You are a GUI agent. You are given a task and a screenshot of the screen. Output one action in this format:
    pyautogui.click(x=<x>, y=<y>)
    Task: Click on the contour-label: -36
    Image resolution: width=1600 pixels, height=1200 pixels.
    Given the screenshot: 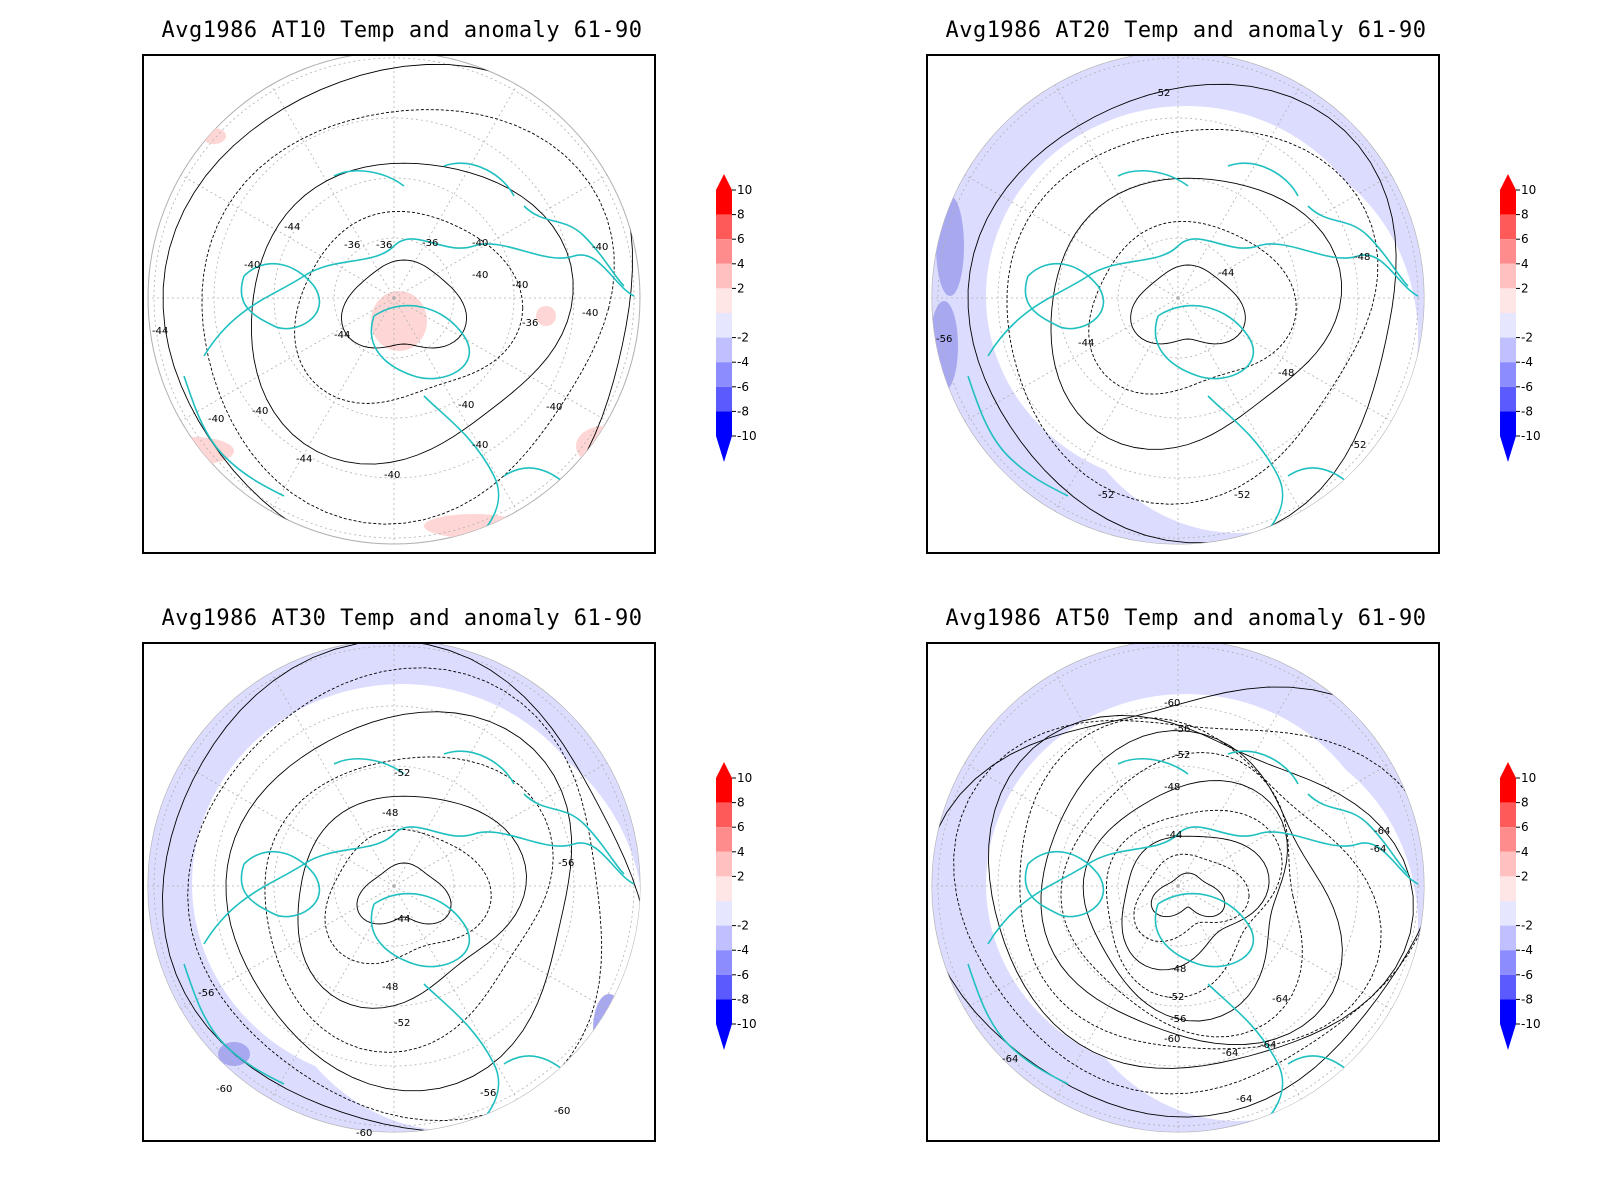 What is the action you would take?
    pyautogui.click(x=352, y=245)
    